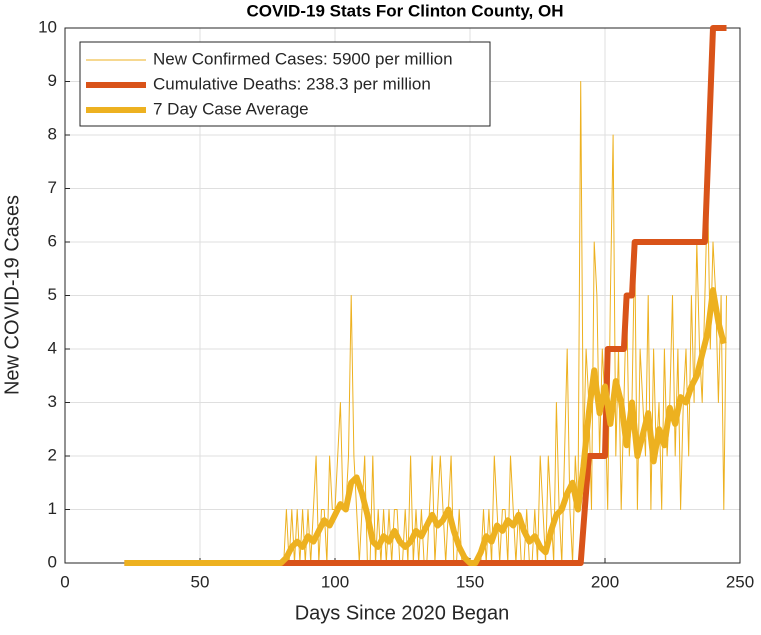  I want to click on x-tick-label: 250, so click(740, 581).